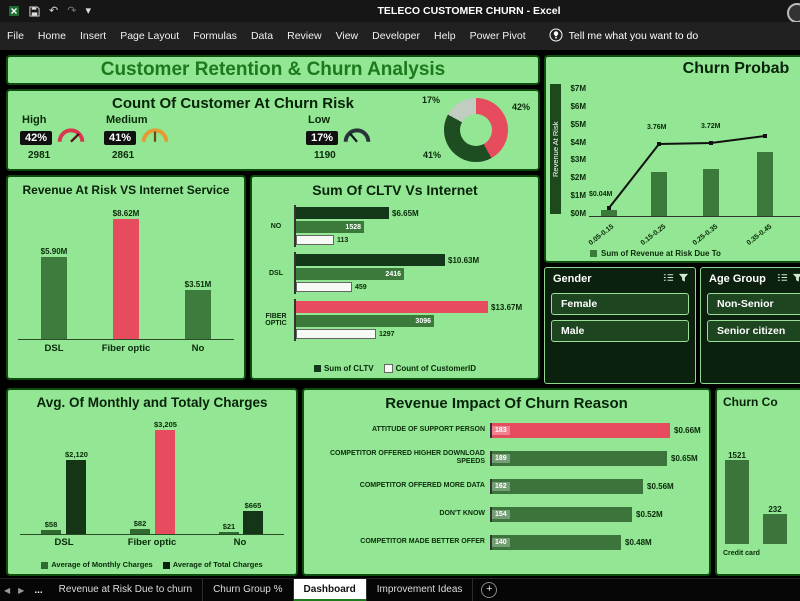 Image resolution: width=800 pixels, height=601 pixels. What do you see at coordinates (420, 590) in the screenshot?
I see `sheet-tab-improvement-ideas: Improvement Ideas` at bounding box center [420, 590].